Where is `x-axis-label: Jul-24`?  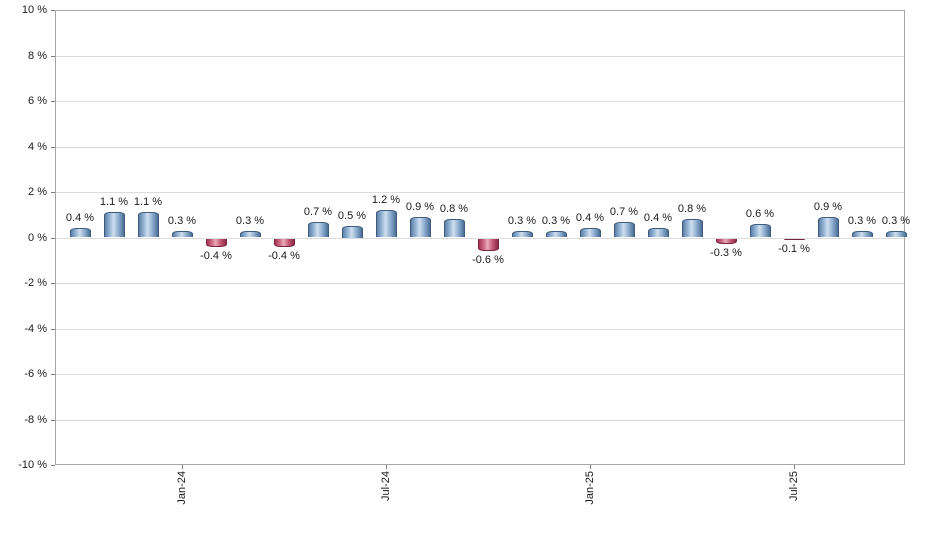
x-axis-label: Jul-24 is located at coordinates (386, 486).